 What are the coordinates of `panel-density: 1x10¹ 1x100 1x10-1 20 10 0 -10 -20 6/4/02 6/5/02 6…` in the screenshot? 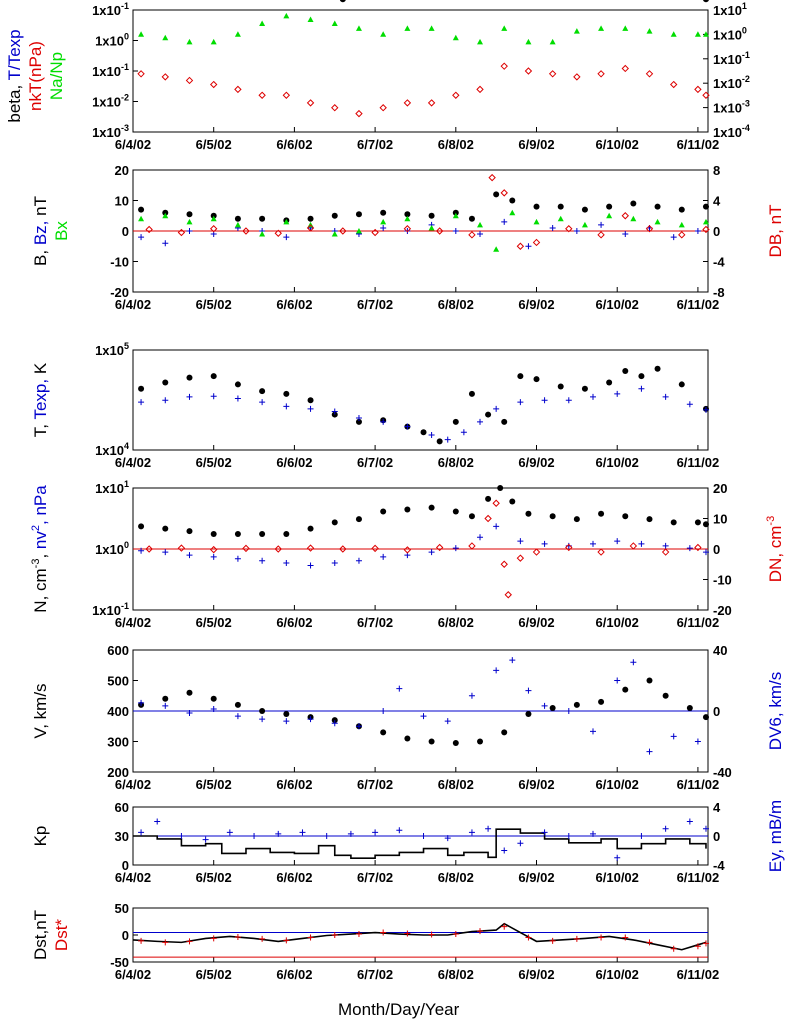 It's located at (407, 554).